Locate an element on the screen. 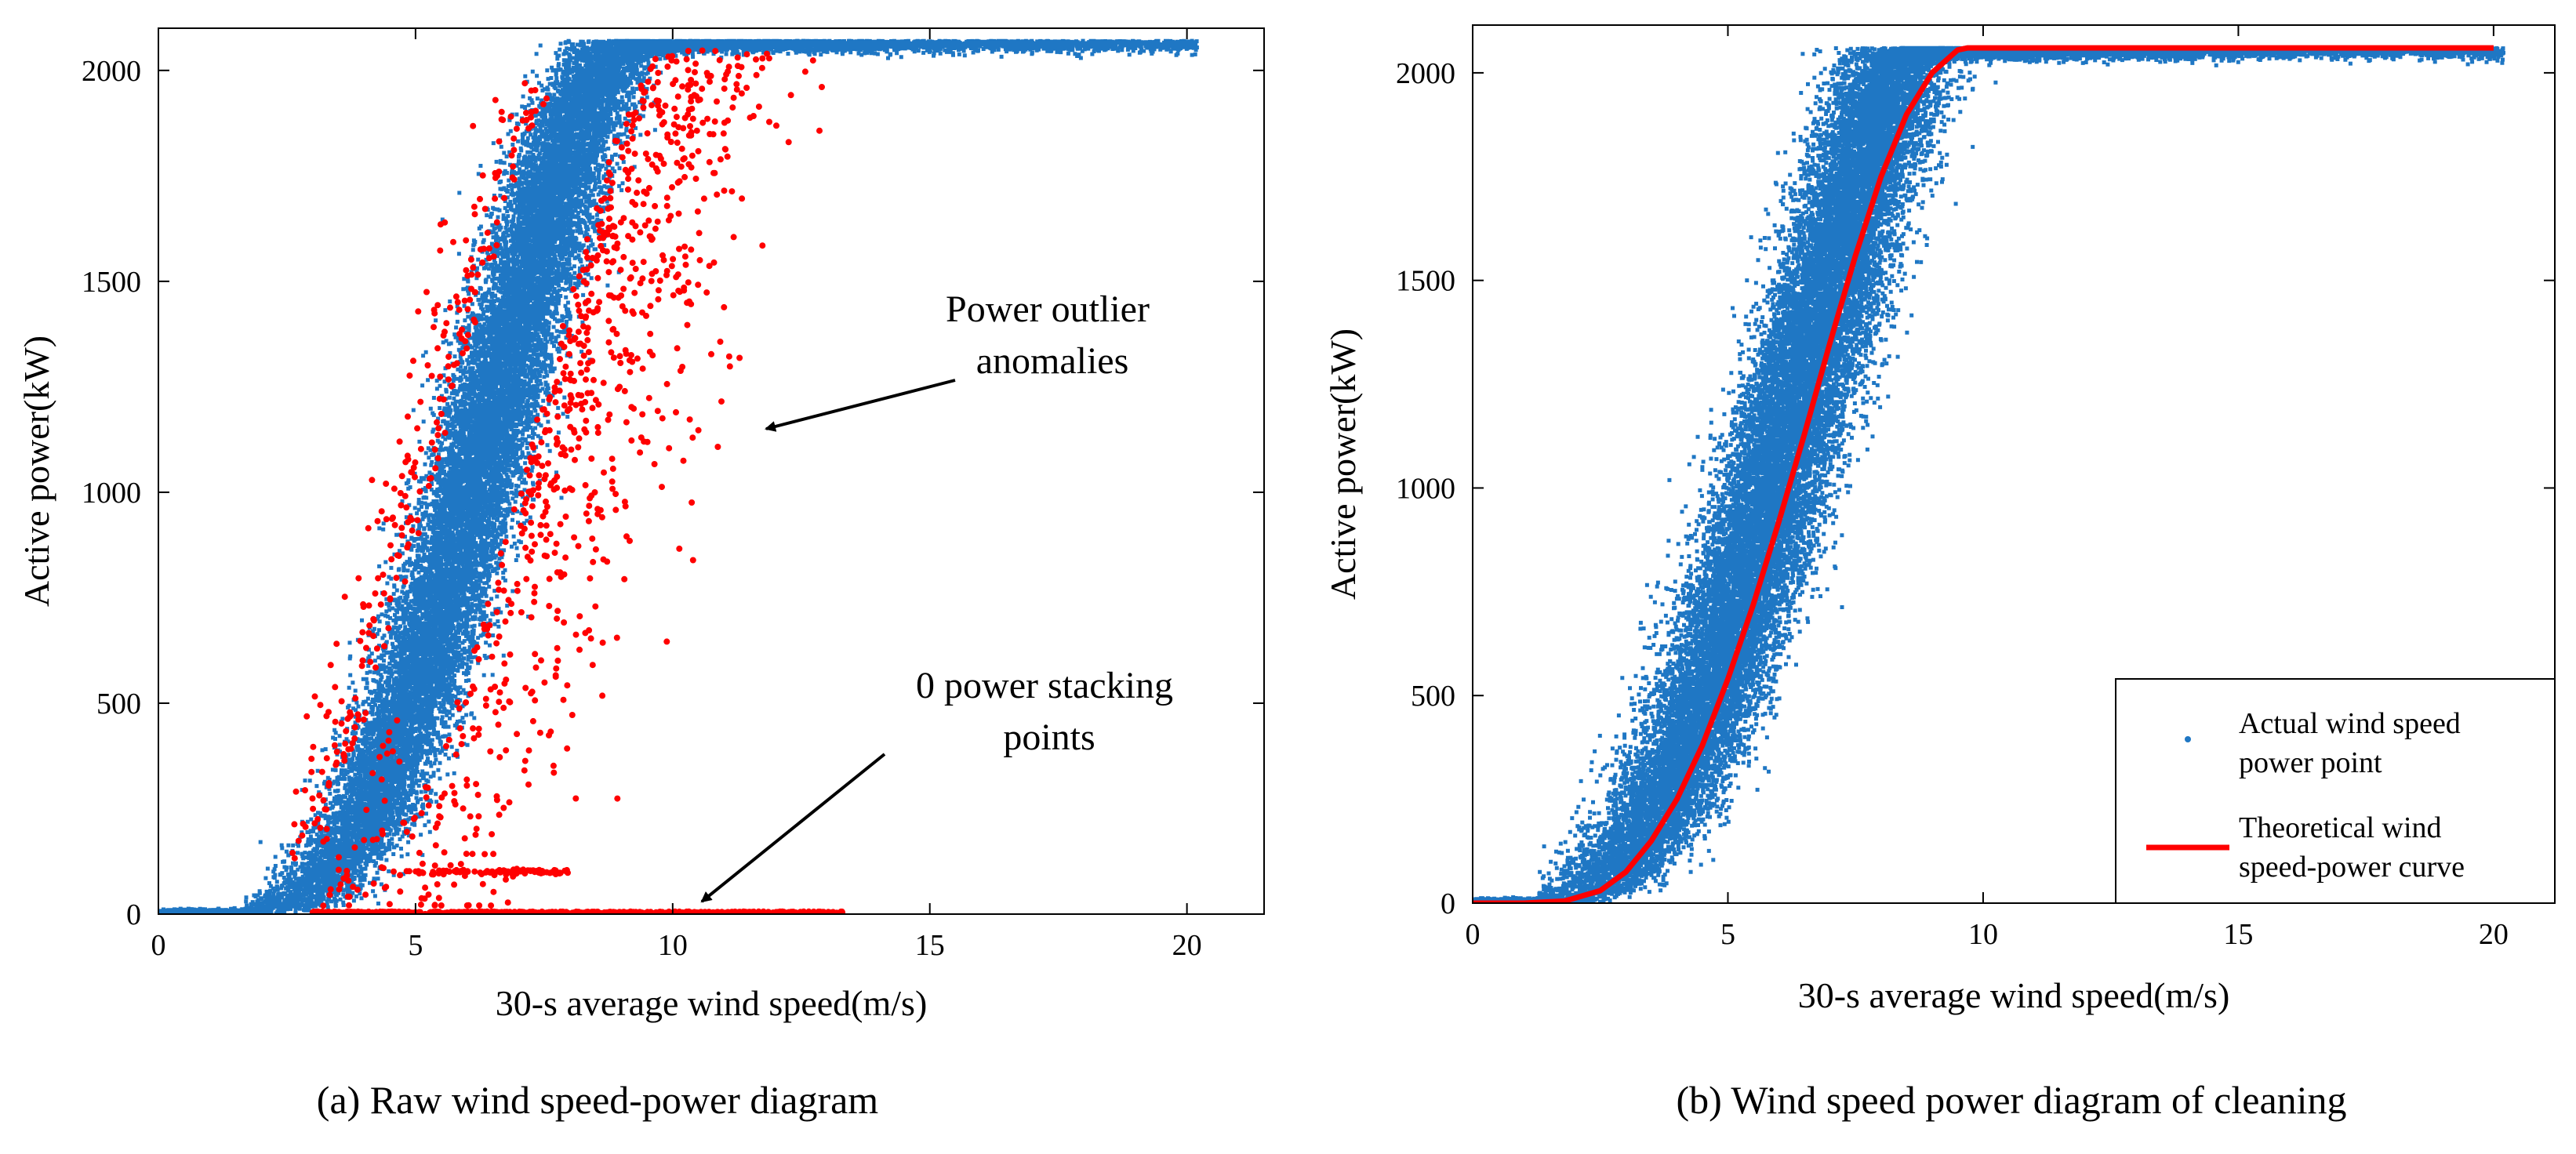  annotation-zero-power-line1: 0 power stacking is located at coordinates (1044, 685).